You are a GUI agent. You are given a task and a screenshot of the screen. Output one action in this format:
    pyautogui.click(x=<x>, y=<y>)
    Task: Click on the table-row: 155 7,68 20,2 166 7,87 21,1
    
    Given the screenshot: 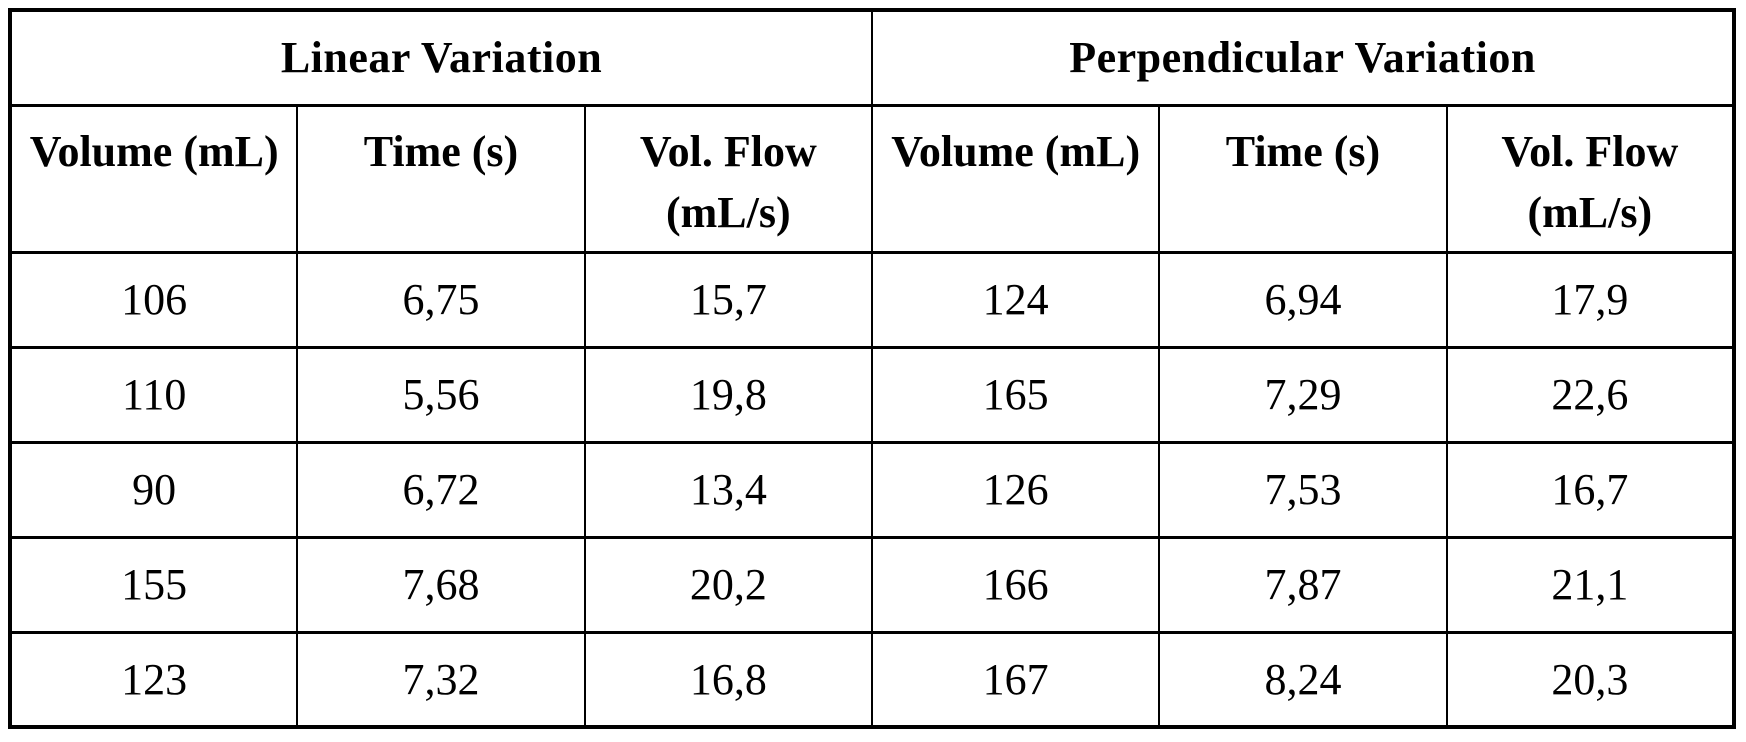 What is the action you would take?
    pyautogui.click(x=872, y=584)
    